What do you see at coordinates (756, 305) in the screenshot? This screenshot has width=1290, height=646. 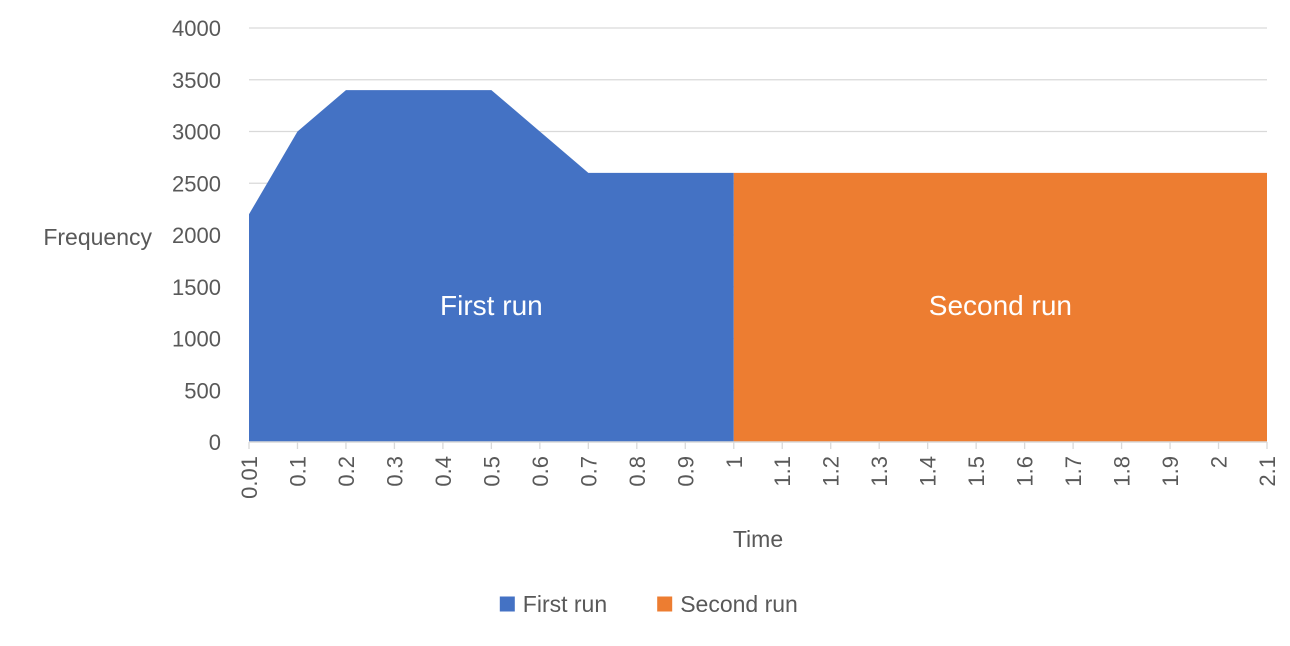 I see `area-annotations: First run Second run` at bounding box center [756, 305].